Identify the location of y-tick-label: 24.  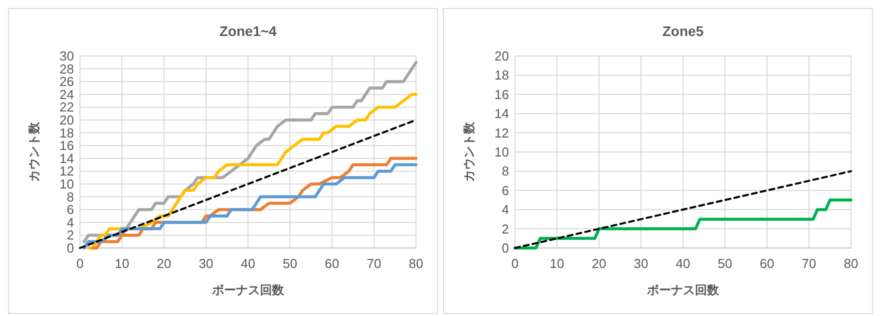
(67, 94).